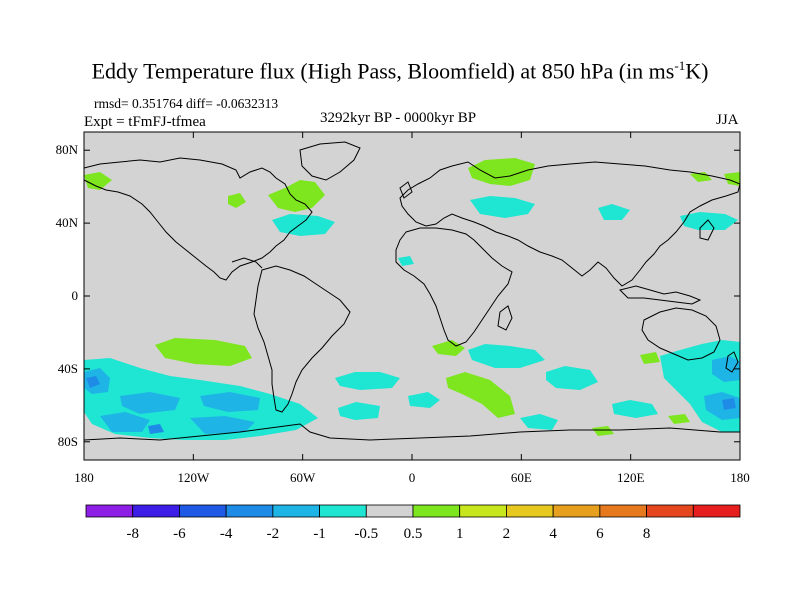  I want to click on lat-tick-label: 40N, so click(67, 222).